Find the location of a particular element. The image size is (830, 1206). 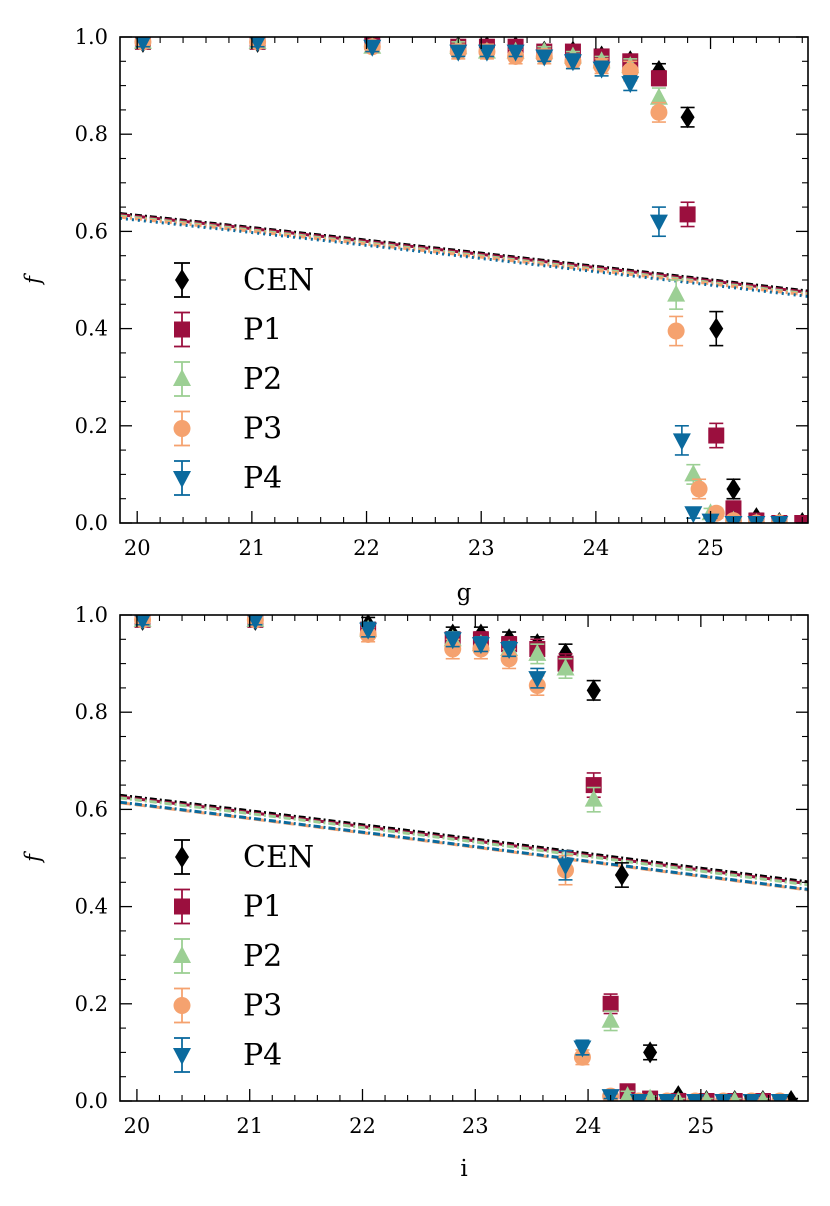

y-tick-label: 0.8 is located at coordinates (91, 134).